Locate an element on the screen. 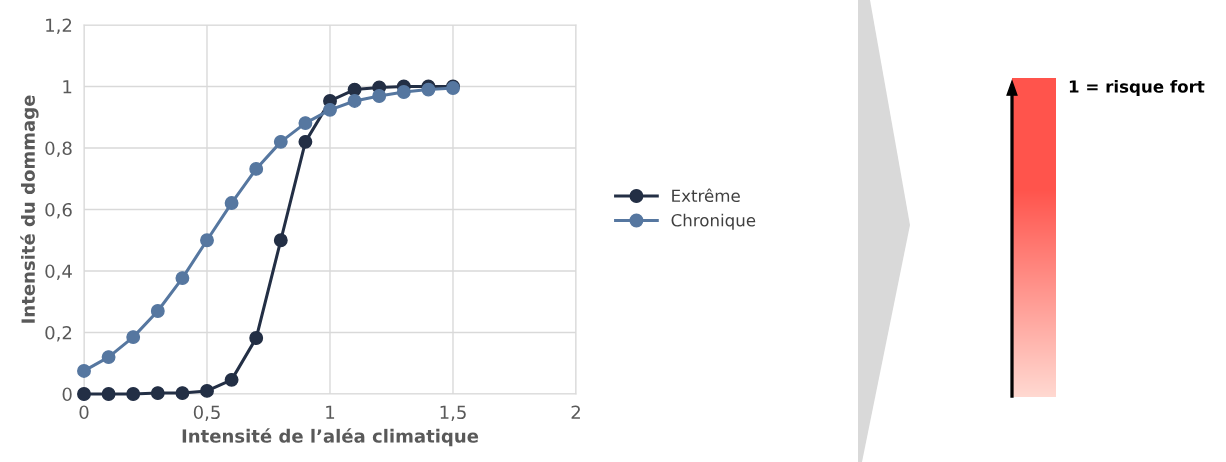  y-tick-label: 0,6 is located at coordinates (58, 210).